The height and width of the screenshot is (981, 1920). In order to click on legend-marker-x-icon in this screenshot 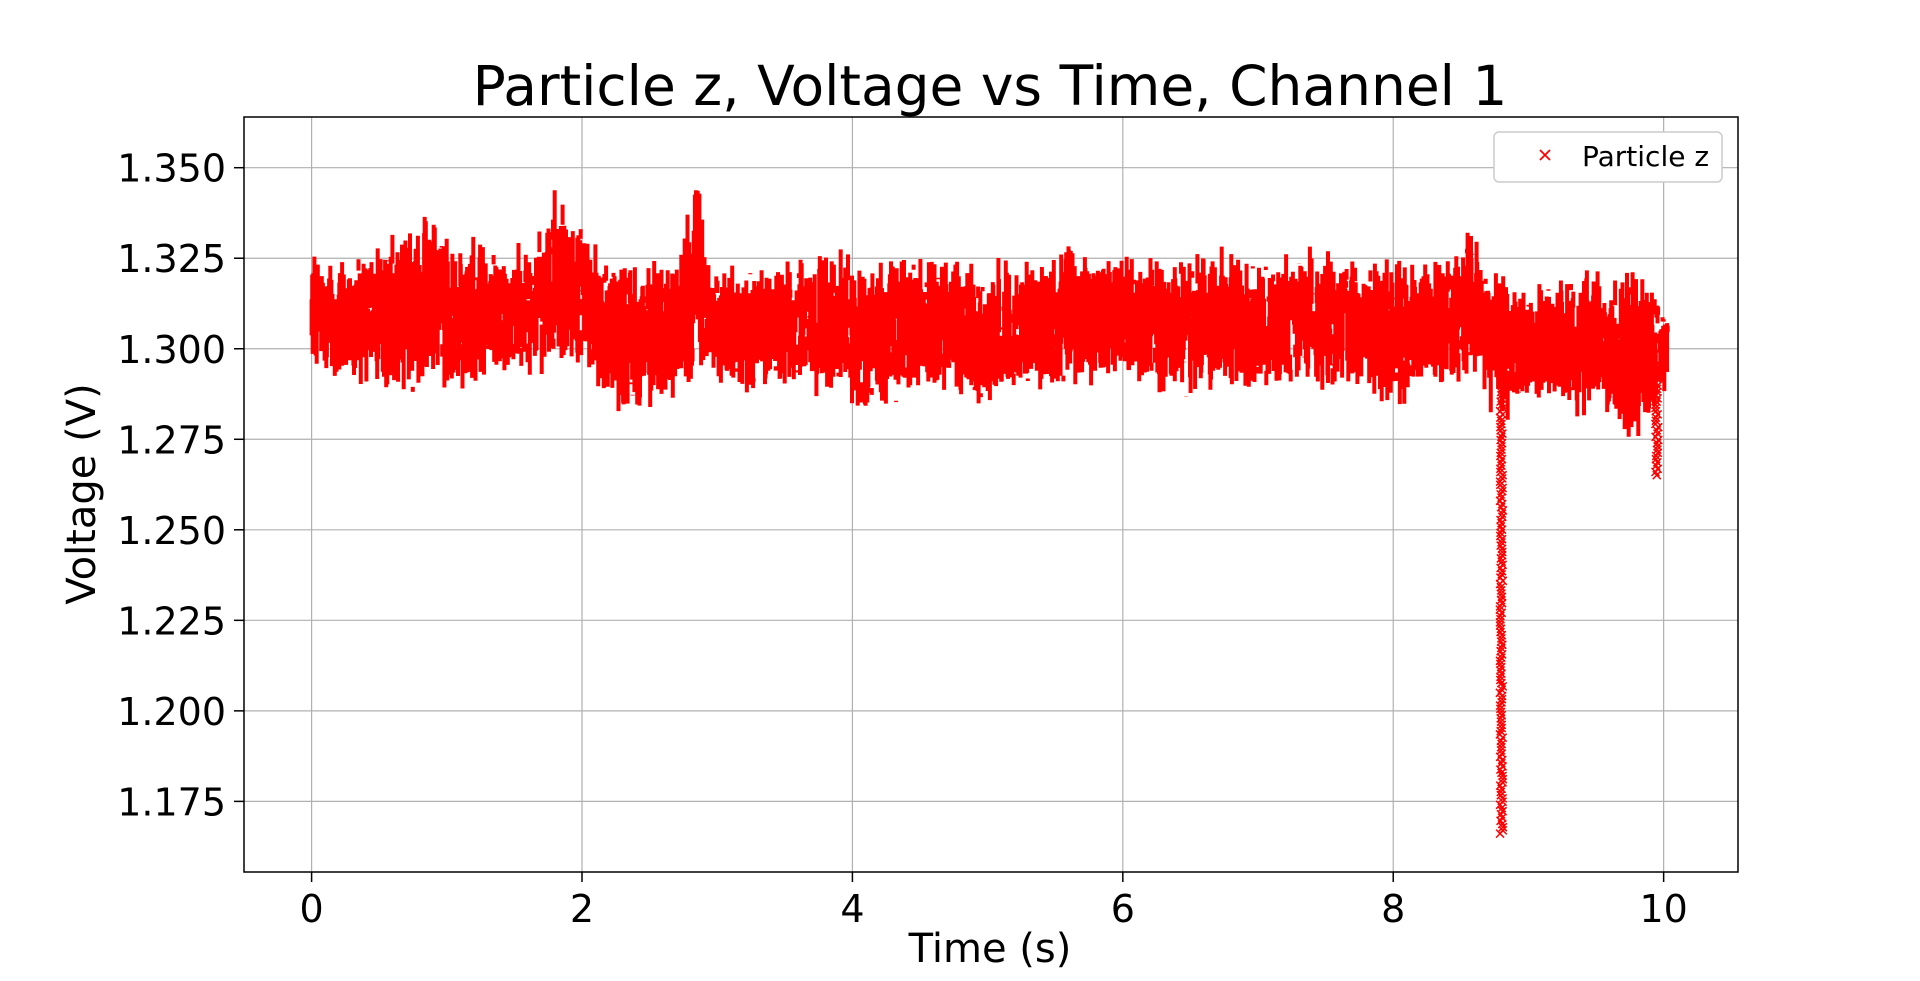, I will do `click(1545, 155)`.